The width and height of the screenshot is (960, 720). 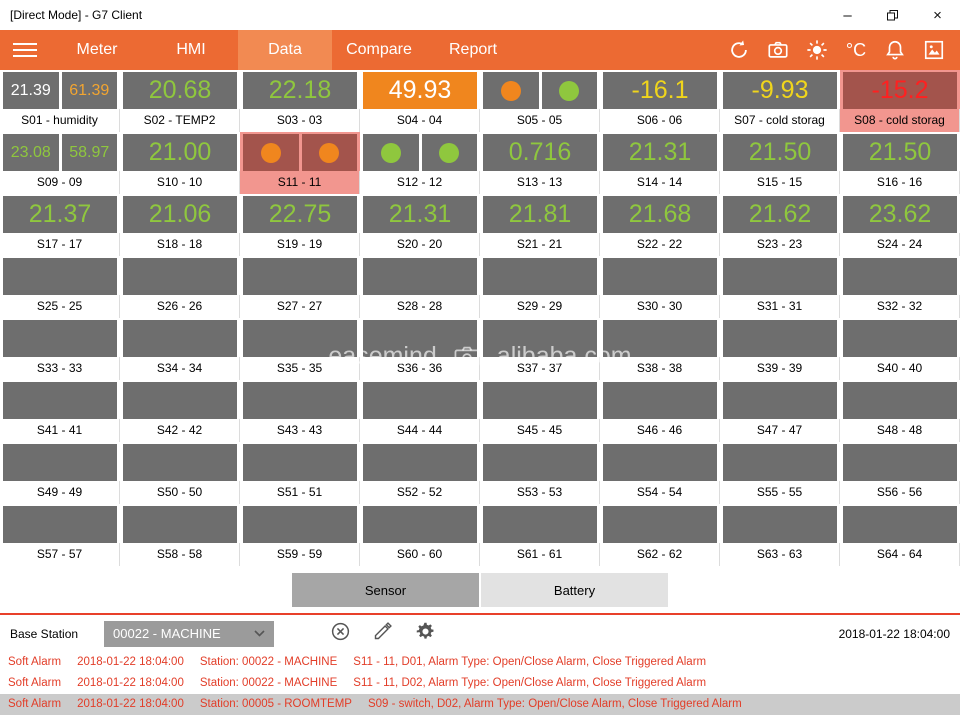 I want to click on tile-s45: S45 - 45, so click(x=540, y=411).